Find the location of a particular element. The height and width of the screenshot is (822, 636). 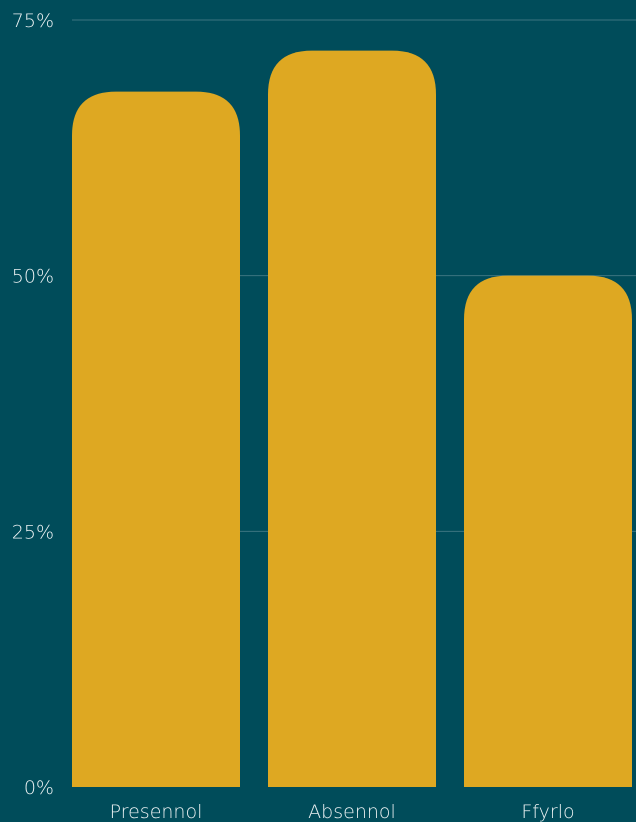

y-axis: 0% 25% 50% 75% is located at coordinates (33, 404).